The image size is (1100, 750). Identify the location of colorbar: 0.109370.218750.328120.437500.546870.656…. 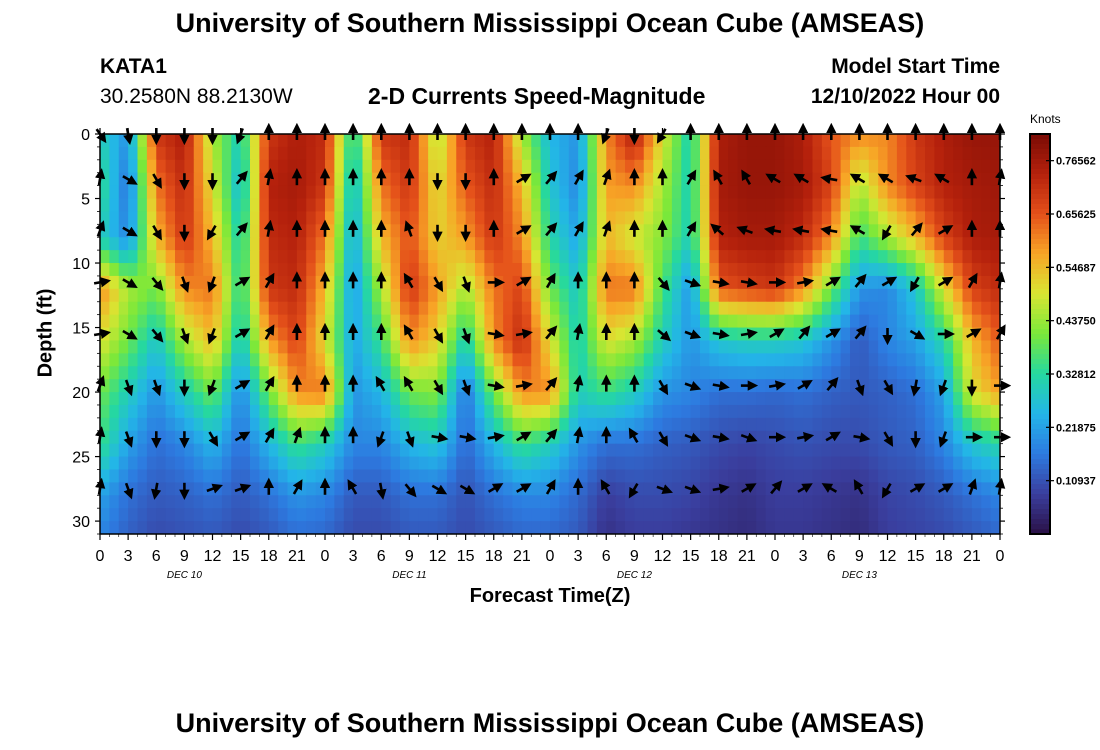
(1062, 334).